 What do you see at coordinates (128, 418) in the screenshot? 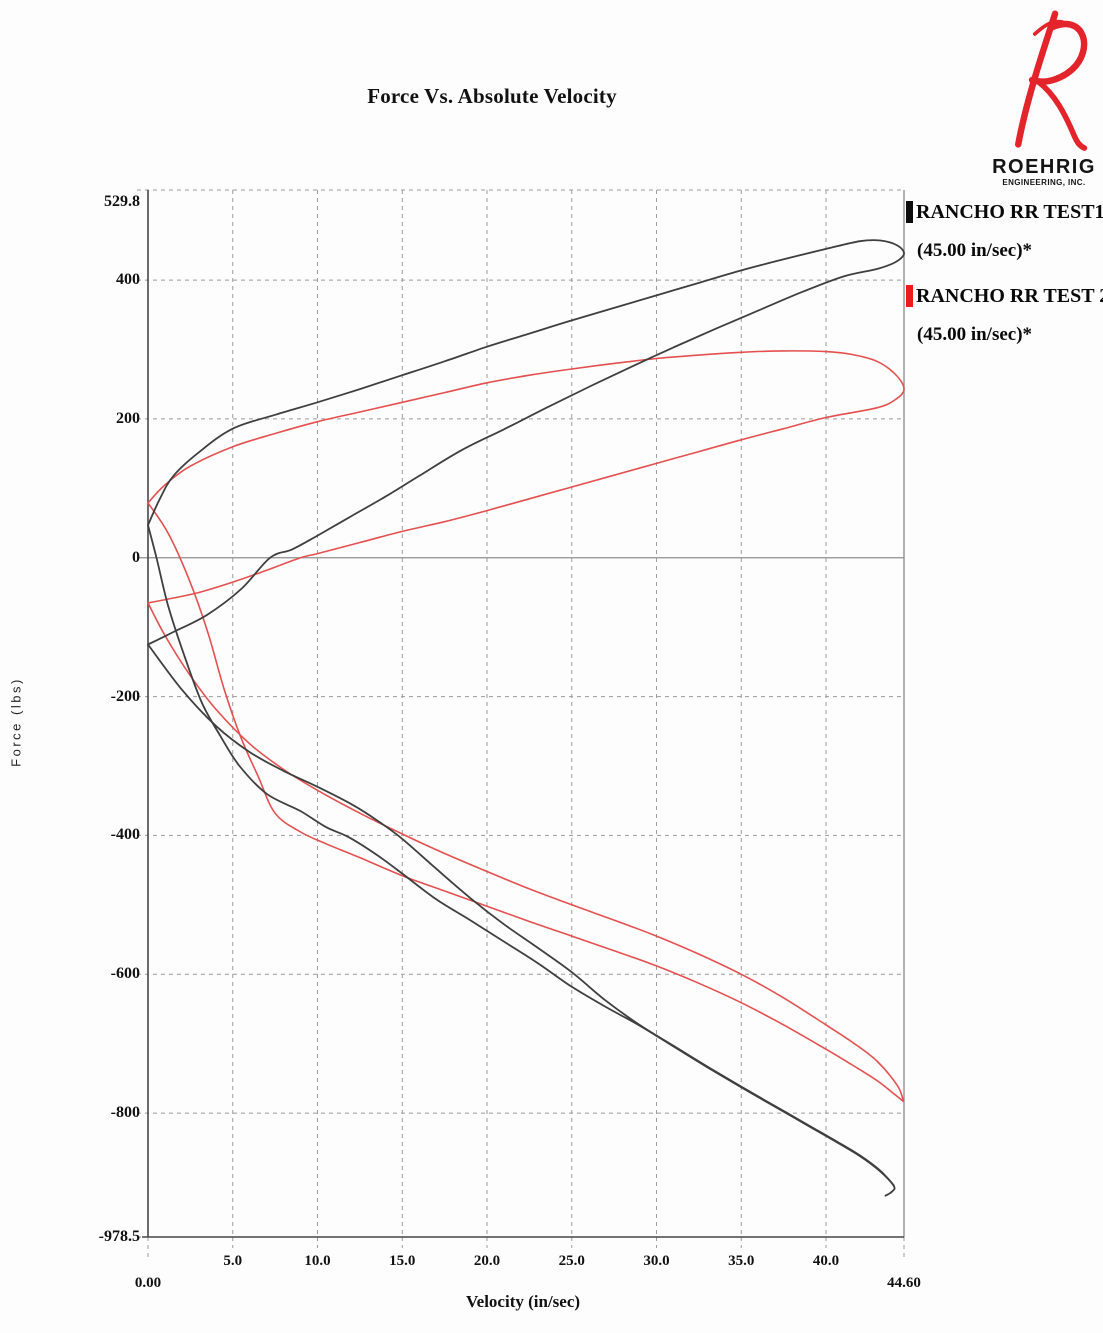
I see `y-tick-label: 200` at bounding box center [128, 418].